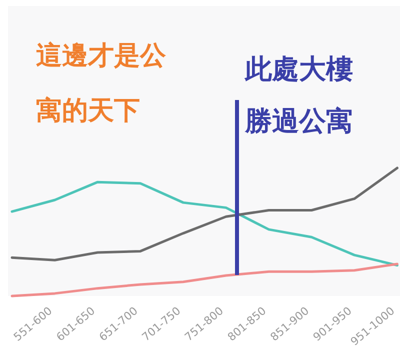  I want to click on text: 此處大樓勝過公寓, so click(298, 95).